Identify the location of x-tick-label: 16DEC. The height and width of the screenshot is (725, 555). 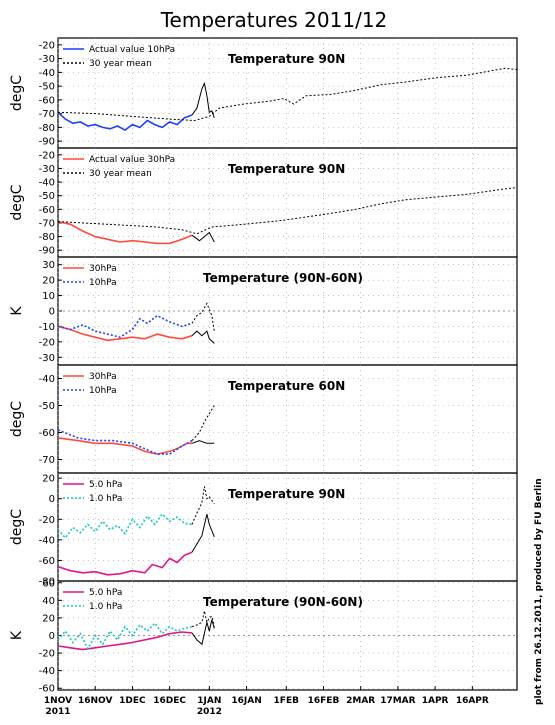
(169, 701).